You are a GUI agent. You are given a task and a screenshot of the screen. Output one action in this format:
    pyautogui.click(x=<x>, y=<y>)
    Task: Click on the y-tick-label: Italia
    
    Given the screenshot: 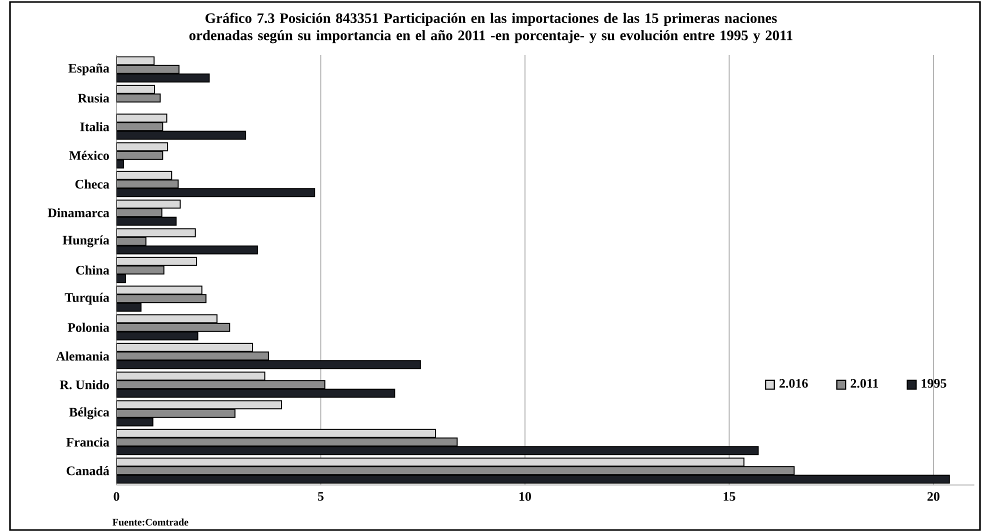 What is the action you would take?
    pyautogui.click(x=95, y=127)
    